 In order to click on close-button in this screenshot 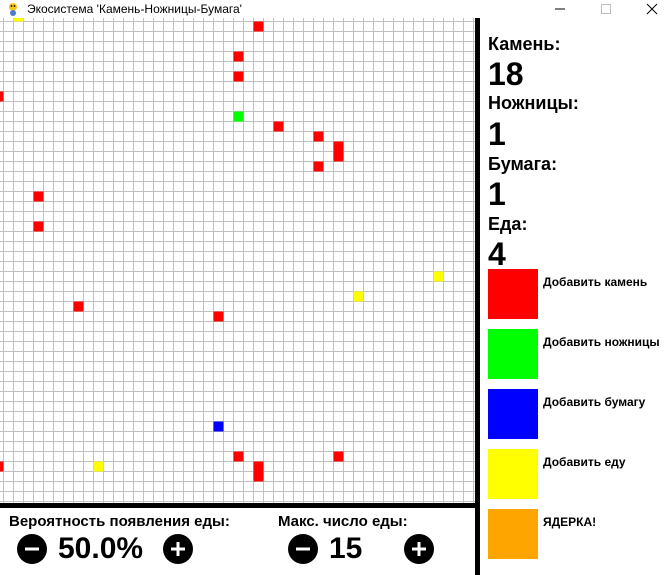, I will do `click(652, 9)`.